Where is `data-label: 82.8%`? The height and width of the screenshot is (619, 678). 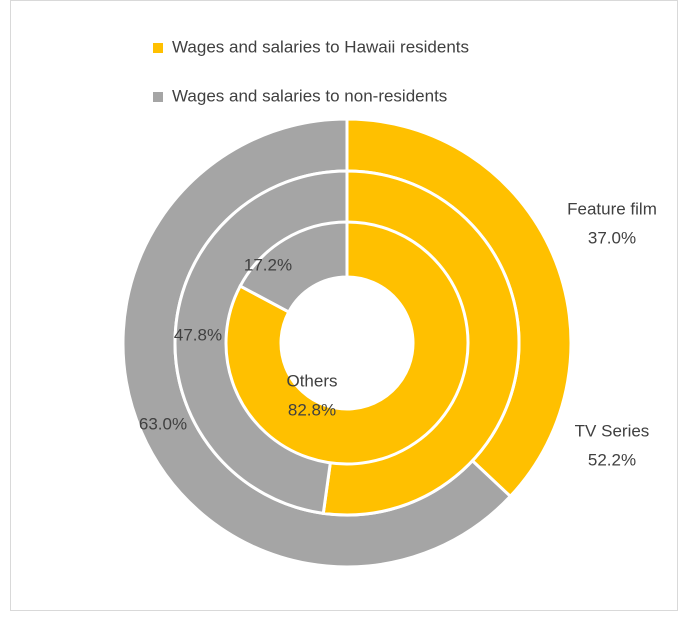
data-label: 82.8% is located at coordinates (312, 409).